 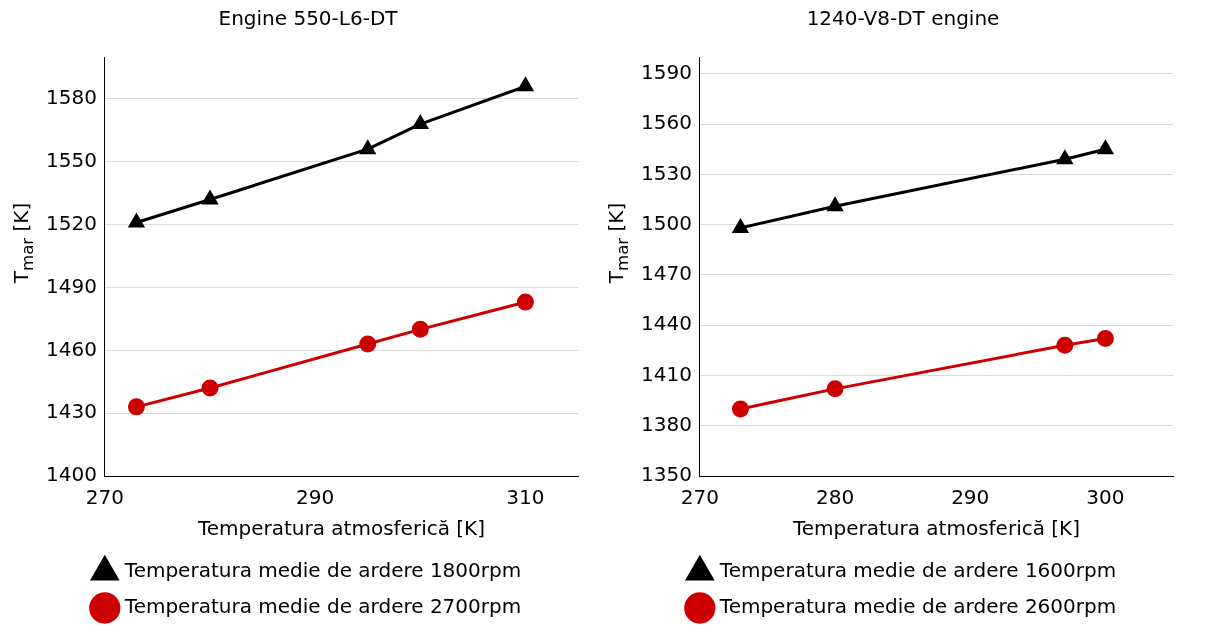 I want to click on y-tick-label: 1580, so click(x=71, y=97).